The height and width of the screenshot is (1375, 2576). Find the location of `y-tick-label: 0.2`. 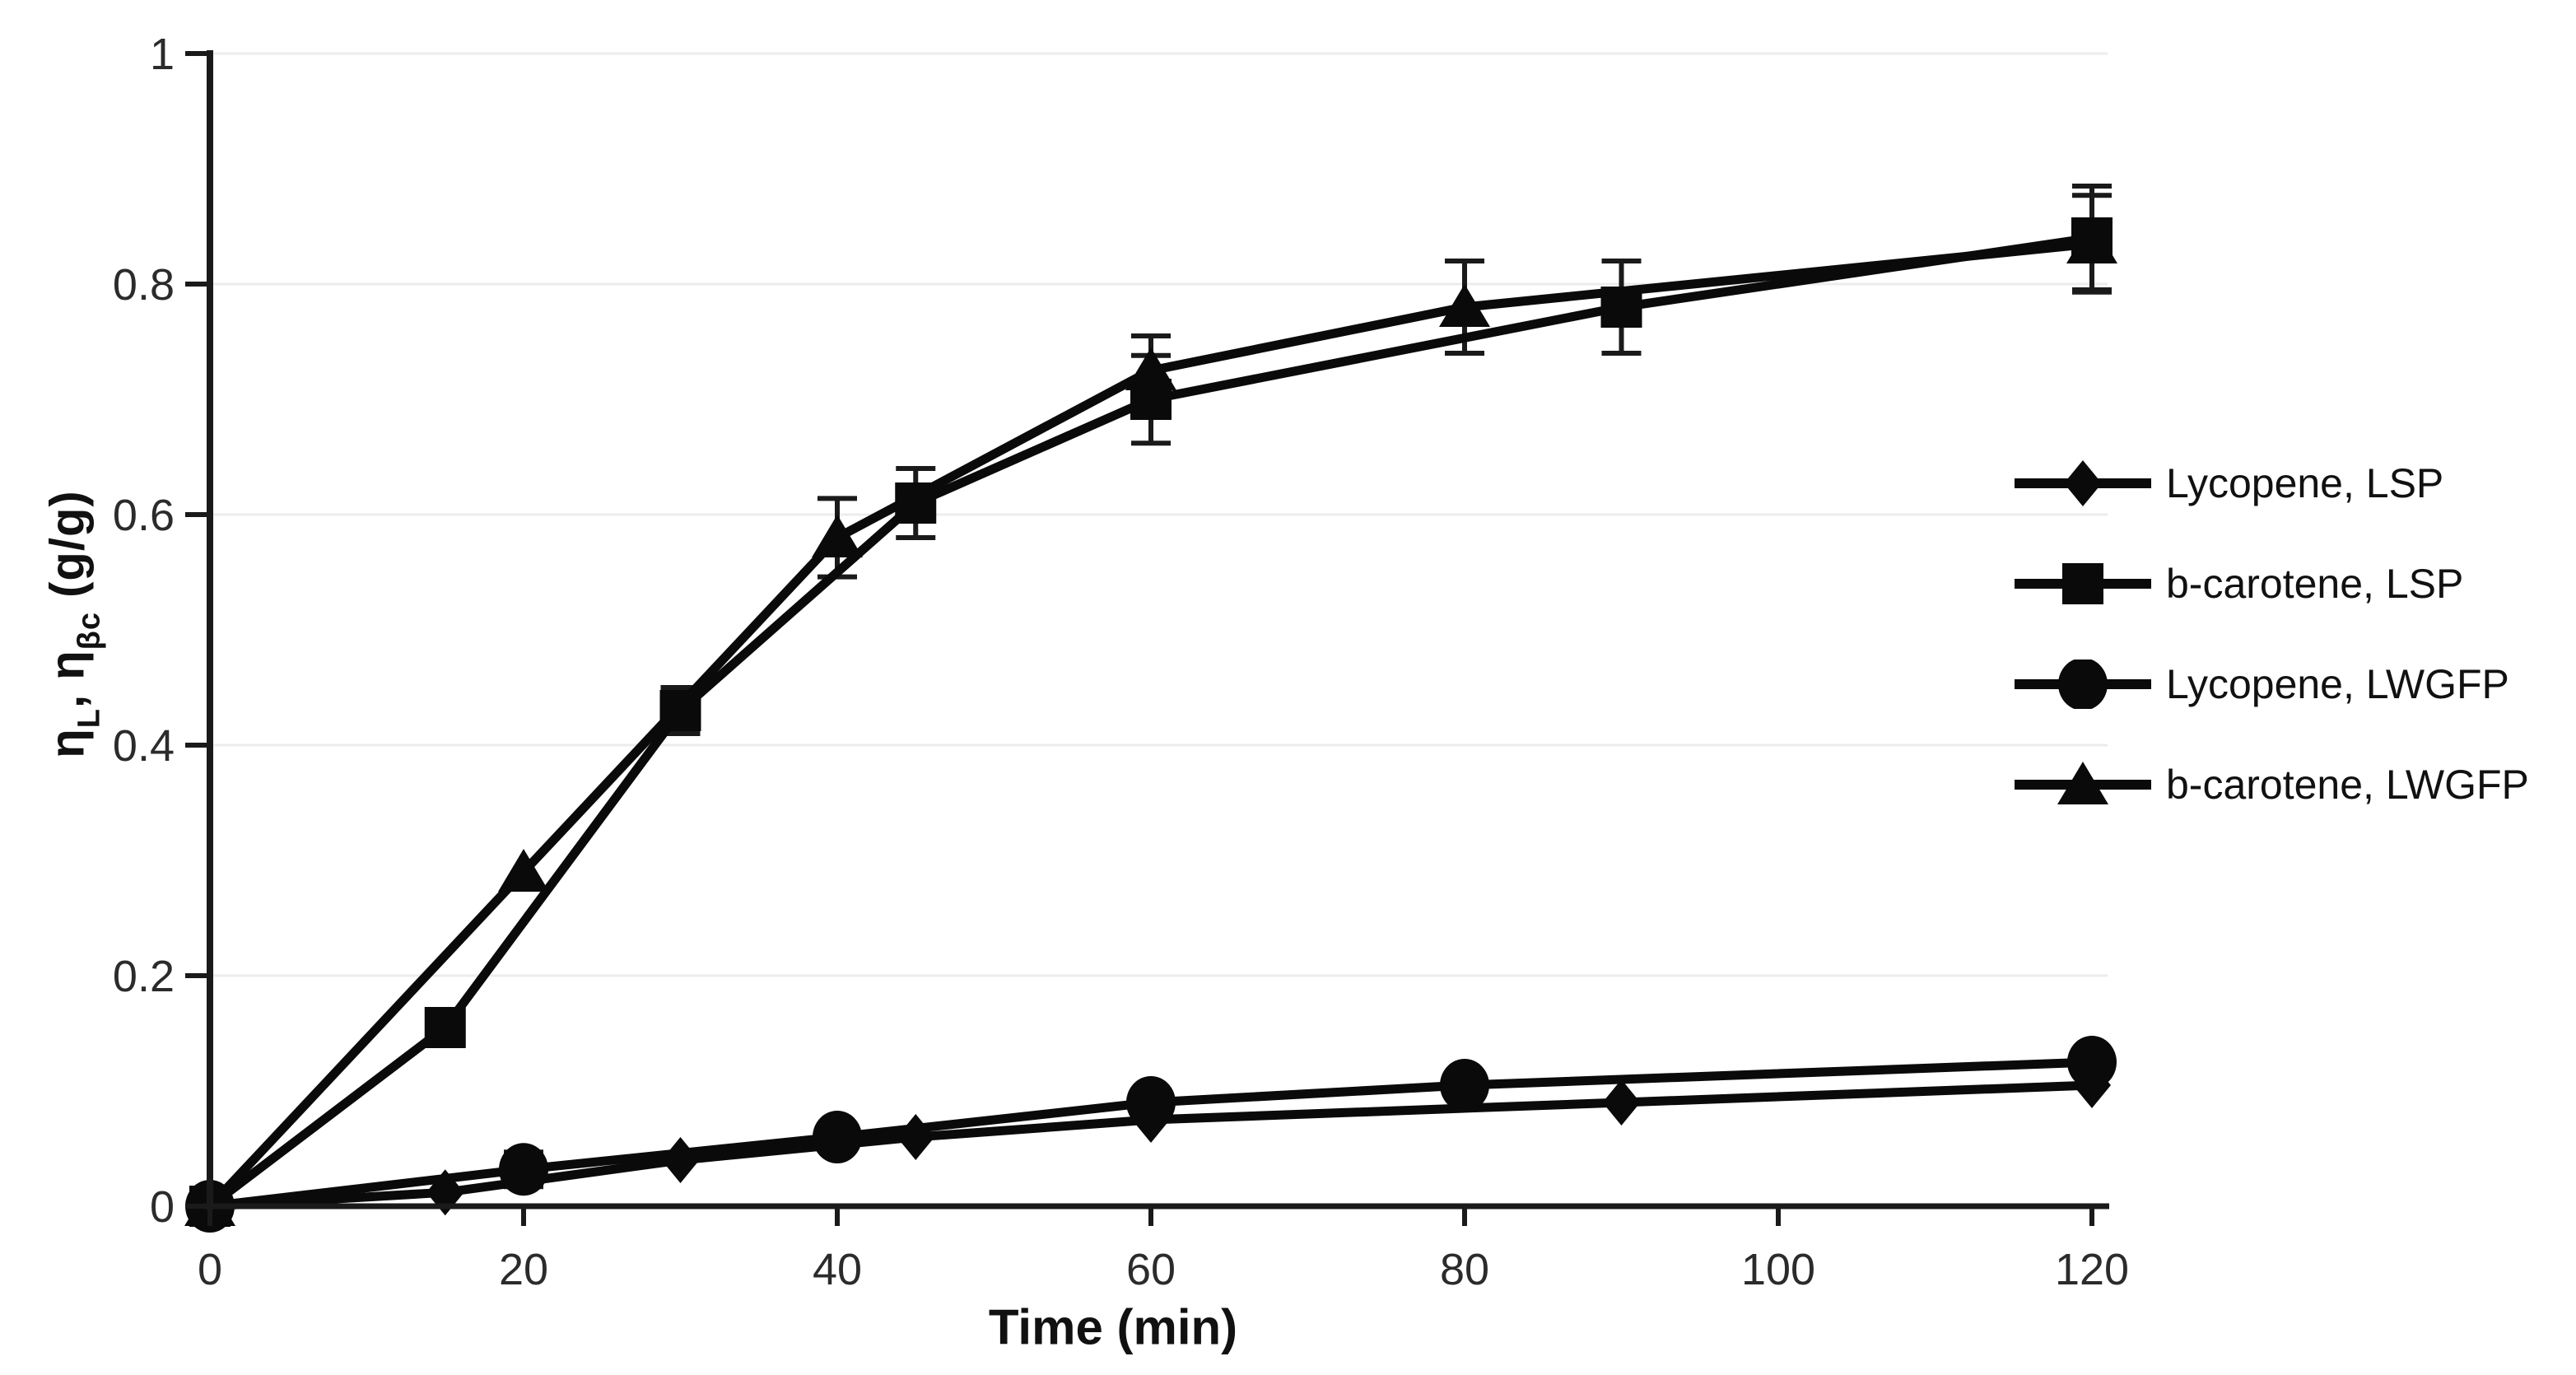

y-tick-label: 0.2 is located at coordinates (144, 976).